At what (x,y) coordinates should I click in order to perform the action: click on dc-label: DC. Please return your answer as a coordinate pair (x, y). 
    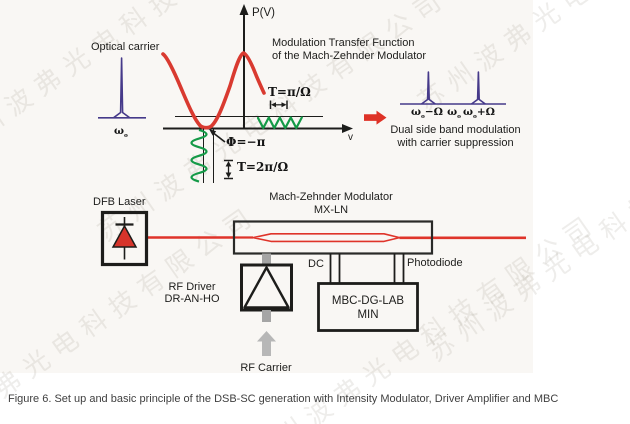
    Looking at the image, I should click on (316, 264).